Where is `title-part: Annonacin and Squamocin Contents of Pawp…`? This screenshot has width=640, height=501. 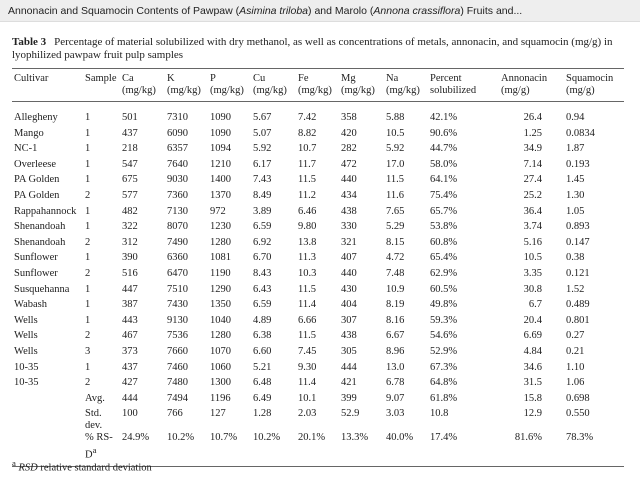 title-part: Annonacin and Squamocin Contents of Pawp… is located at coordinates (124, 11).